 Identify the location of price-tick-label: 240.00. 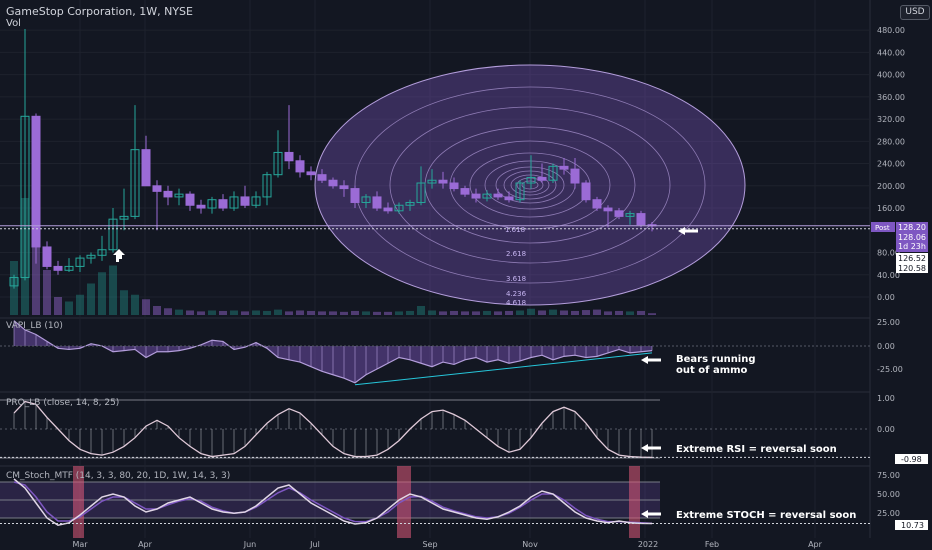
(891, 164).